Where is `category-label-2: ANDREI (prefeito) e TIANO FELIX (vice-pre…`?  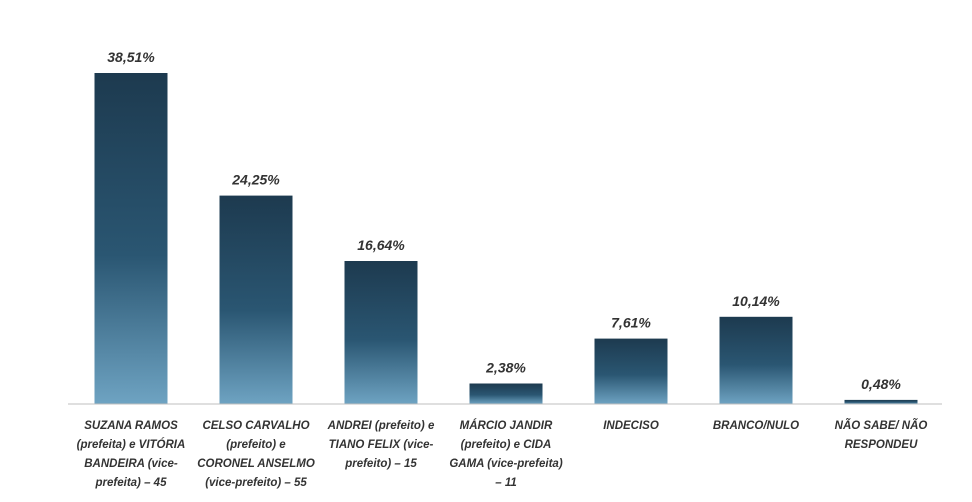
category-label-2: ANDREI (prefeito) e TIANO FELIX (vice-pre… is located at coordinates (381, 445).